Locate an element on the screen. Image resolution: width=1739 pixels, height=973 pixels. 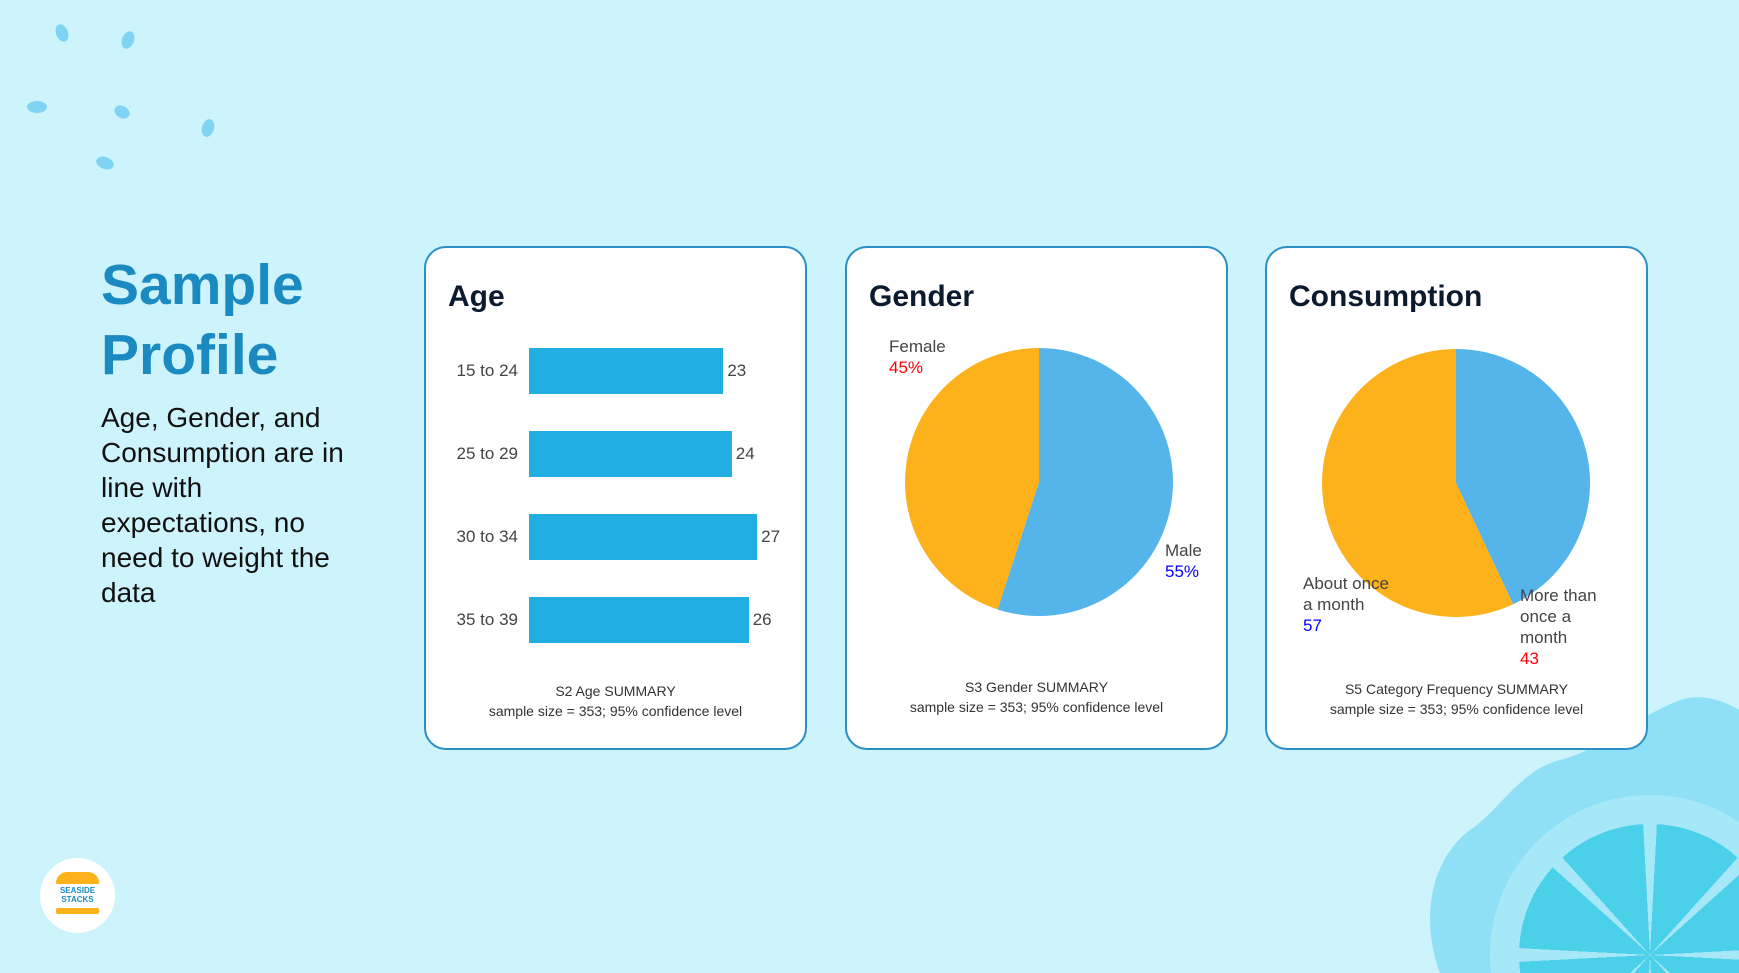
slice-label: Female is located at coordinates (917, 346).